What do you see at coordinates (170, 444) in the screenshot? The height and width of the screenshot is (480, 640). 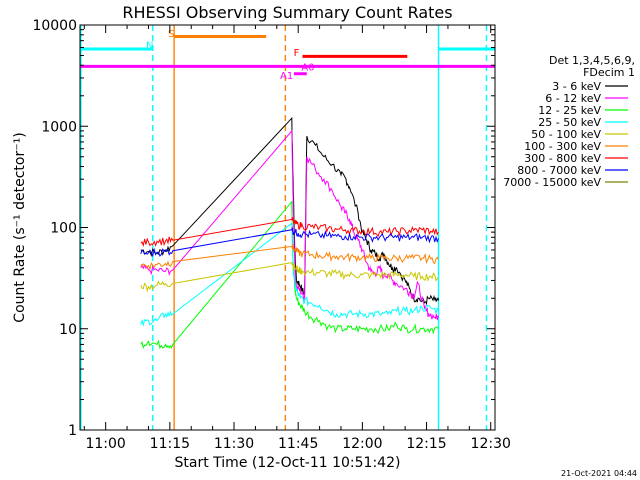 I see `x-tick-label: 11:15` at bounding box center [170, 444].